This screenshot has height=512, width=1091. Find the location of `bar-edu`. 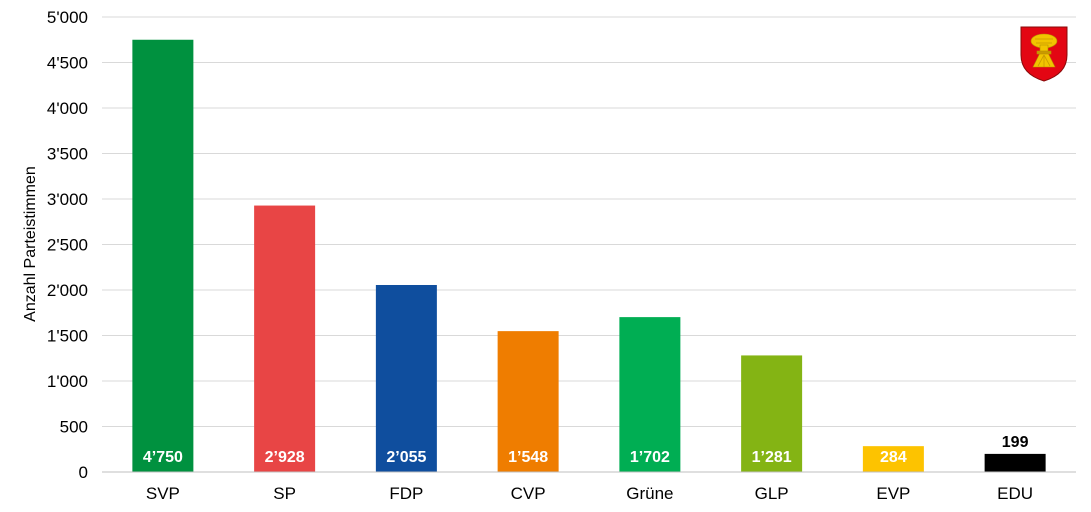

bar-edu is located at coordinates (1015, 462).